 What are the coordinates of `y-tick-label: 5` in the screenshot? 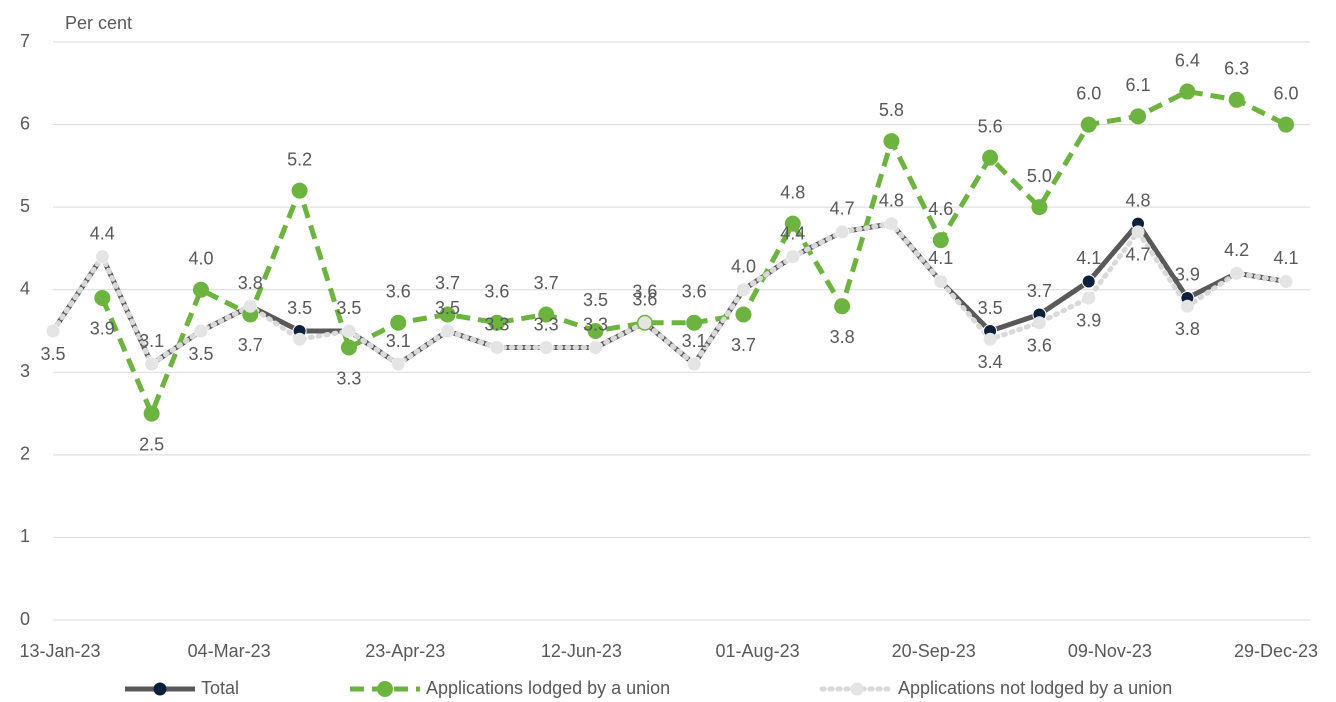 It's located at (25, 206).